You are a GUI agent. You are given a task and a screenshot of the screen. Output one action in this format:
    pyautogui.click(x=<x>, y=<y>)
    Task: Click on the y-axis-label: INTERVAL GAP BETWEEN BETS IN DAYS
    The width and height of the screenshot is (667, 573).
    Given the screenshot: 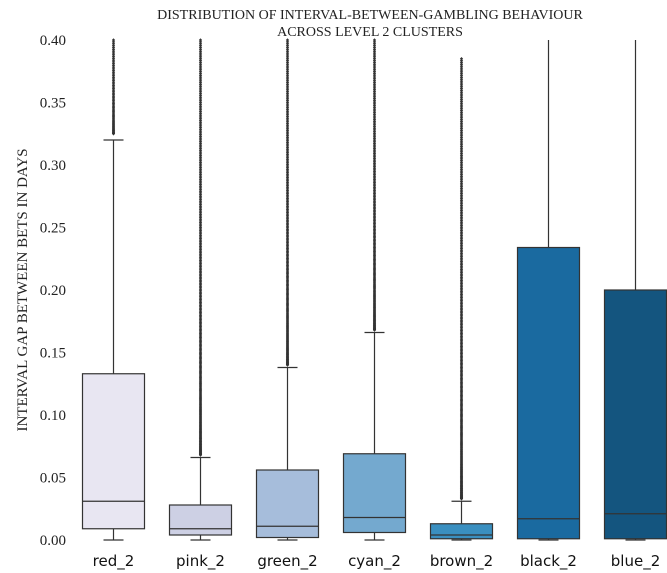 What is the action you would take?
    pyautogui.click(x=23, y=289)
    